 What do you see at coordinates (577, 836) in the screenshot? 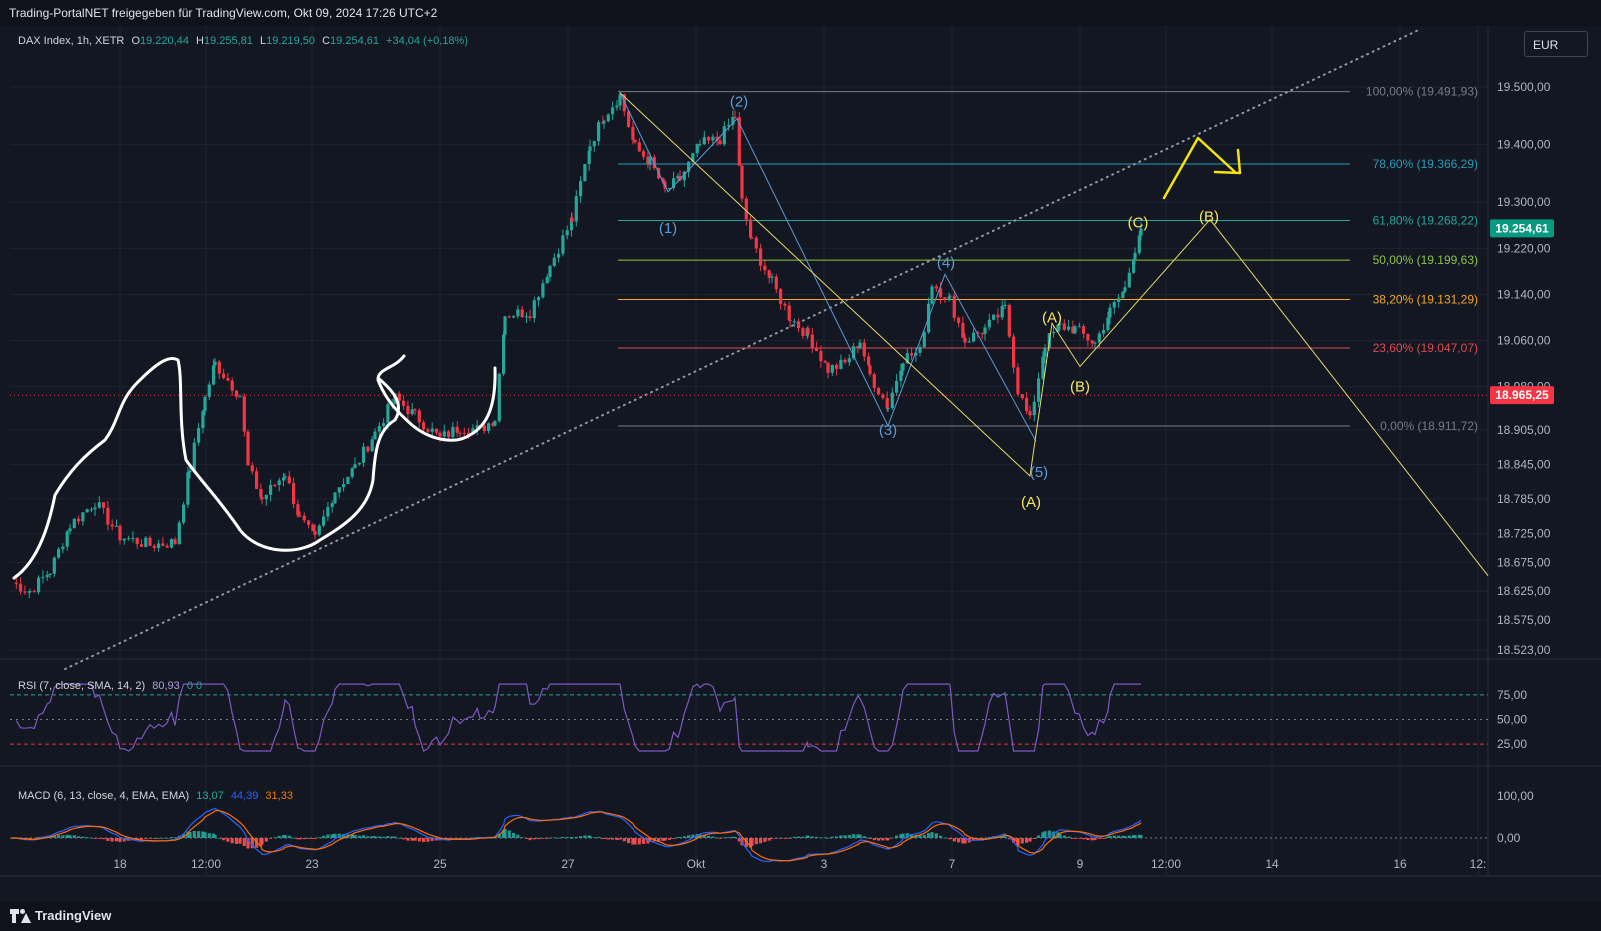
I see `macd-signal-line` at bounding box center [577, 836].